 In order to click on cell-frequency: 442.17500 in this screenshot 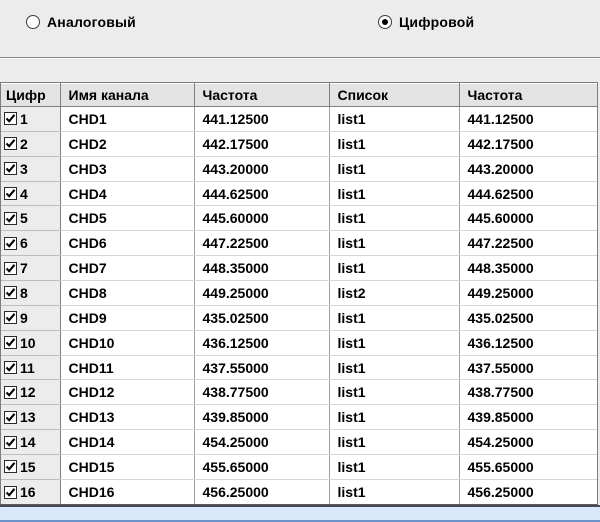, I will do `click(262, 144)`.